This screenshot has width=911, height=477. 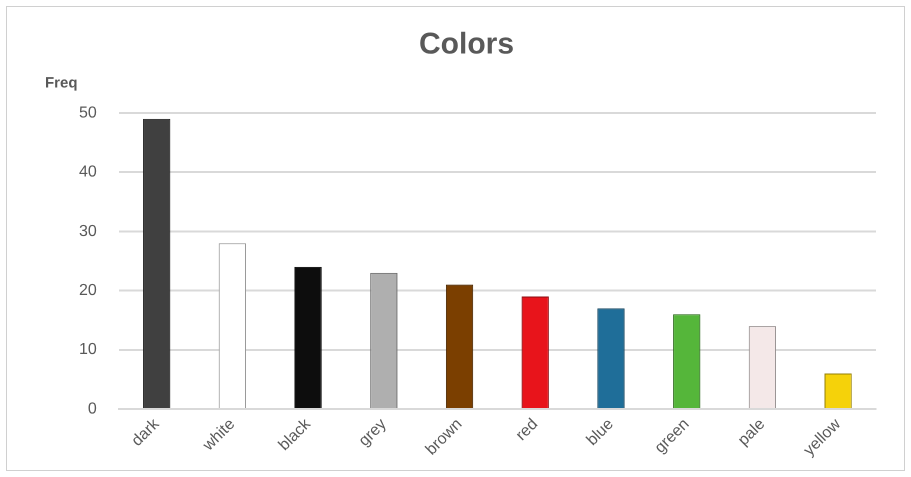 I want to click on x-tick-label: blue, so click(x=600, y=433).